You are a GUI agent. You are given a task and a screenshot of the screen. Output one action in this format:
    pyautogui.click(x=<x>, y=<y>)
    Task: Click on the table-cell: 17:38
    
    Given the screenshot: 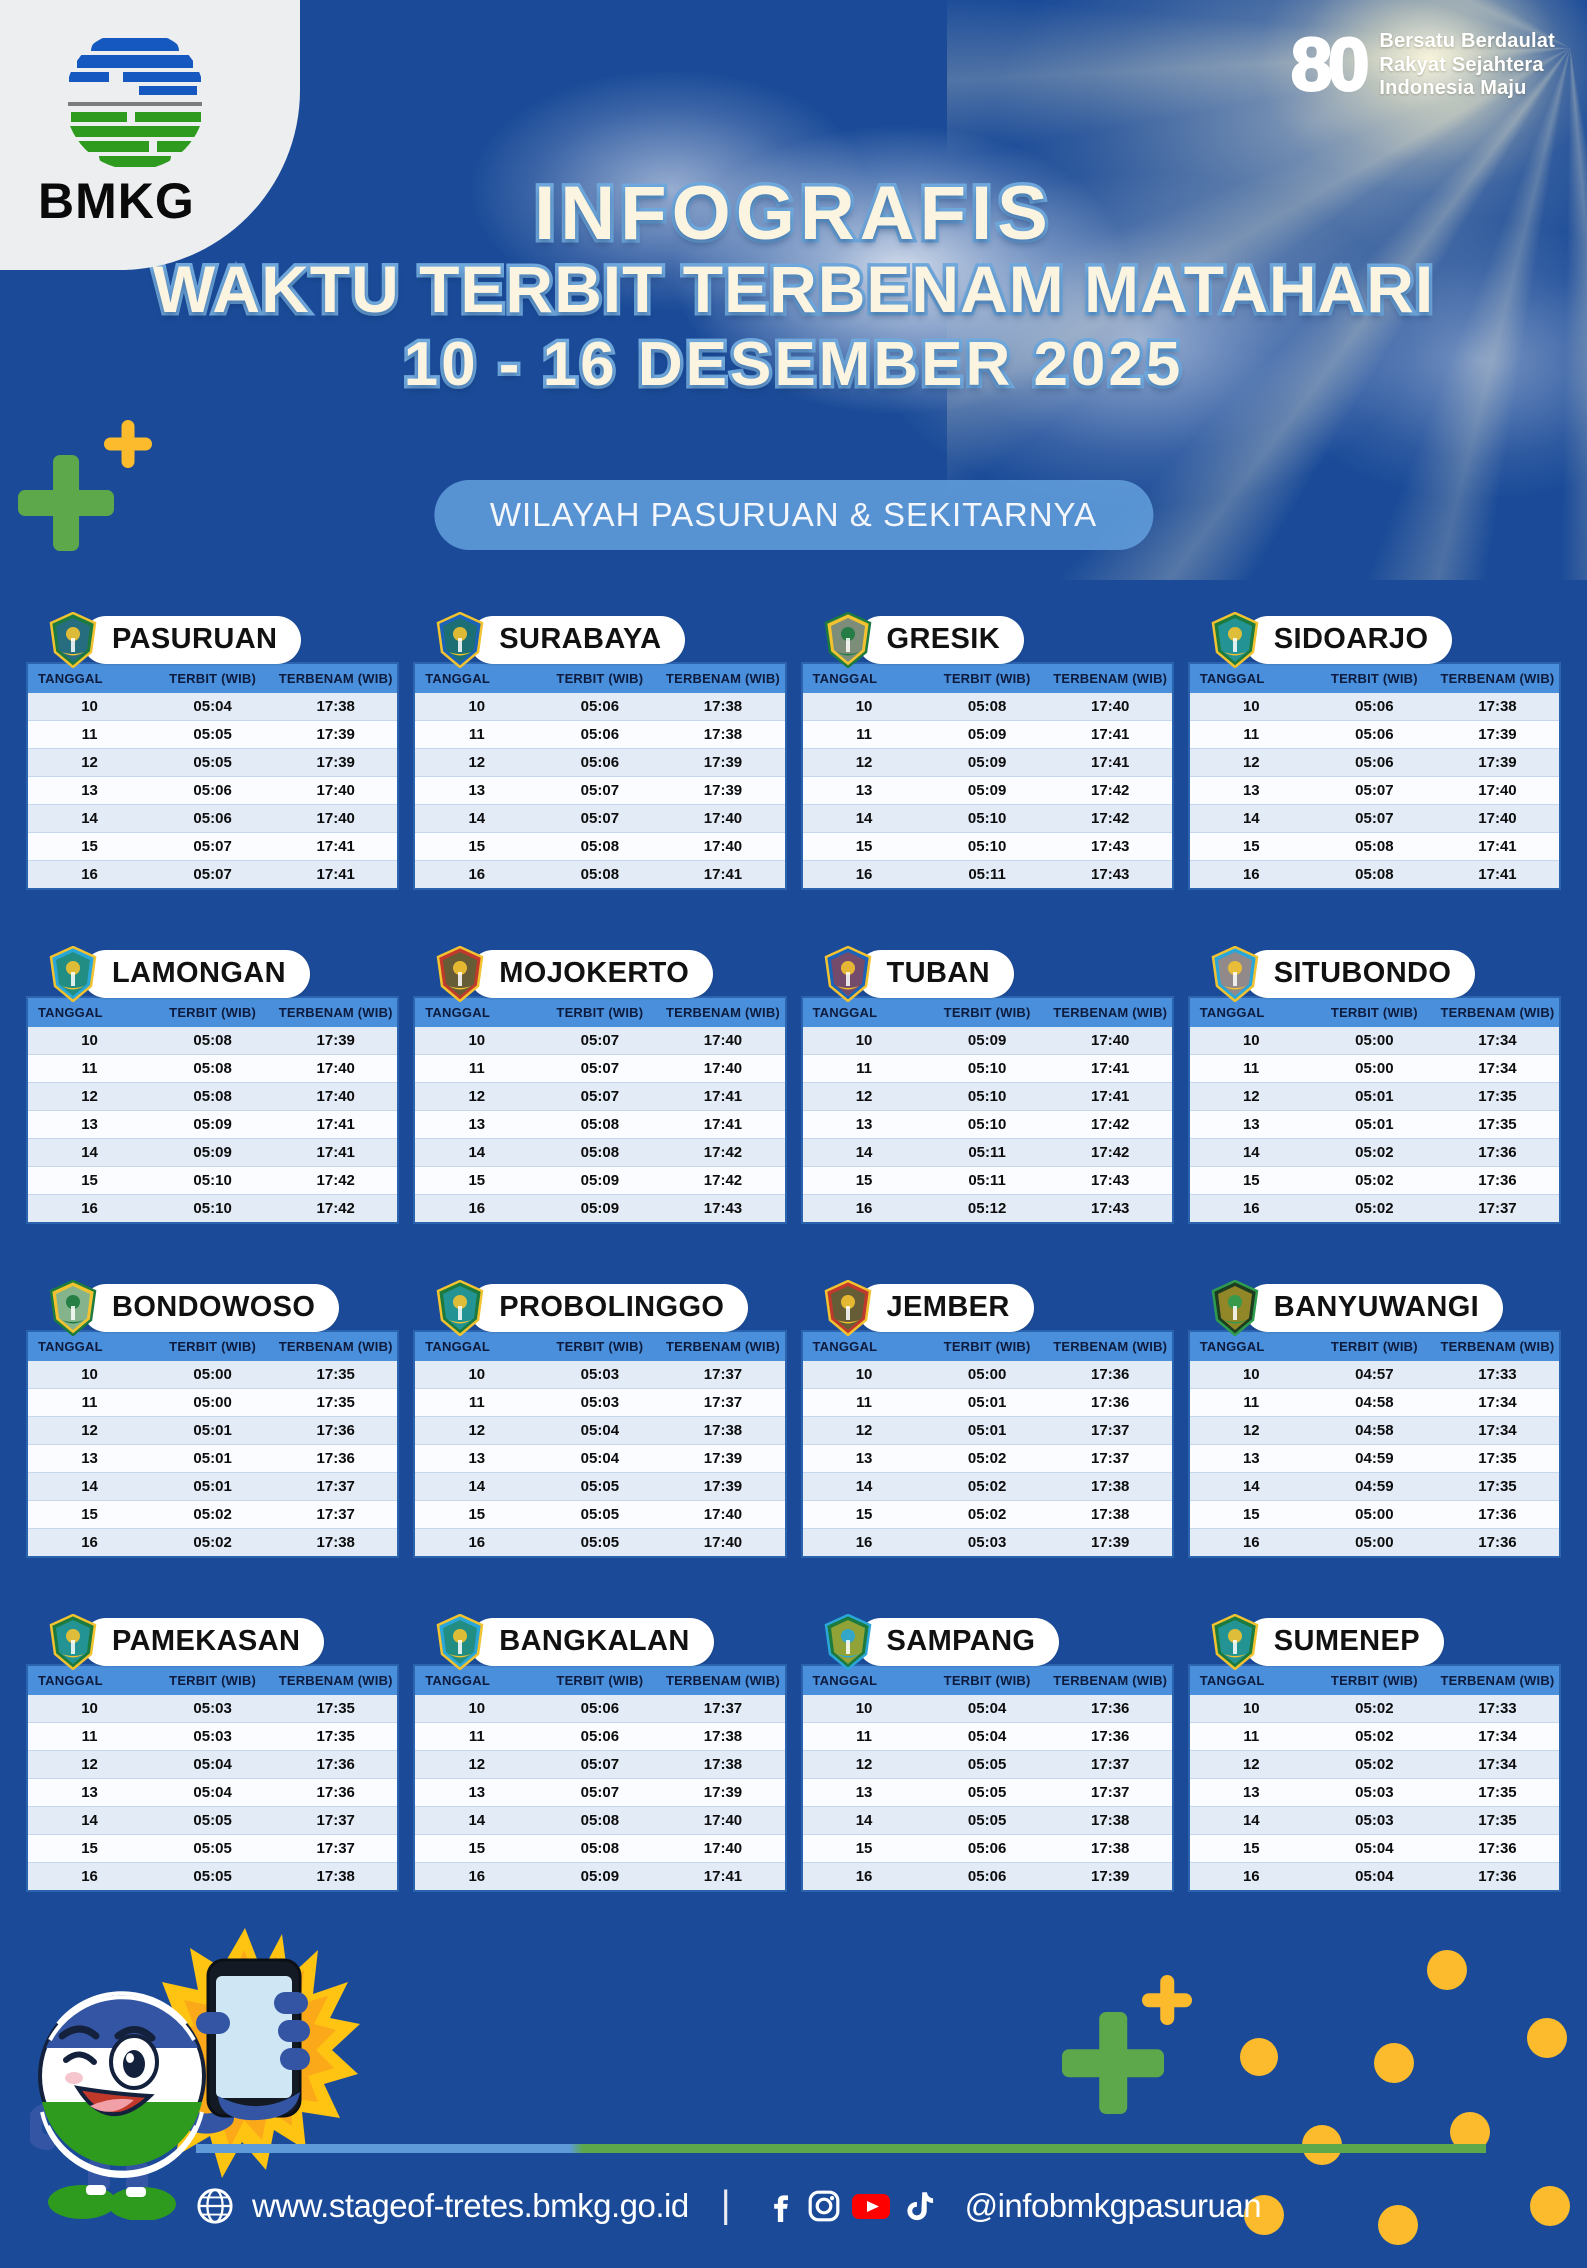 What is the action you would take?
    pyautogui.click(x=336, y=1876)
    